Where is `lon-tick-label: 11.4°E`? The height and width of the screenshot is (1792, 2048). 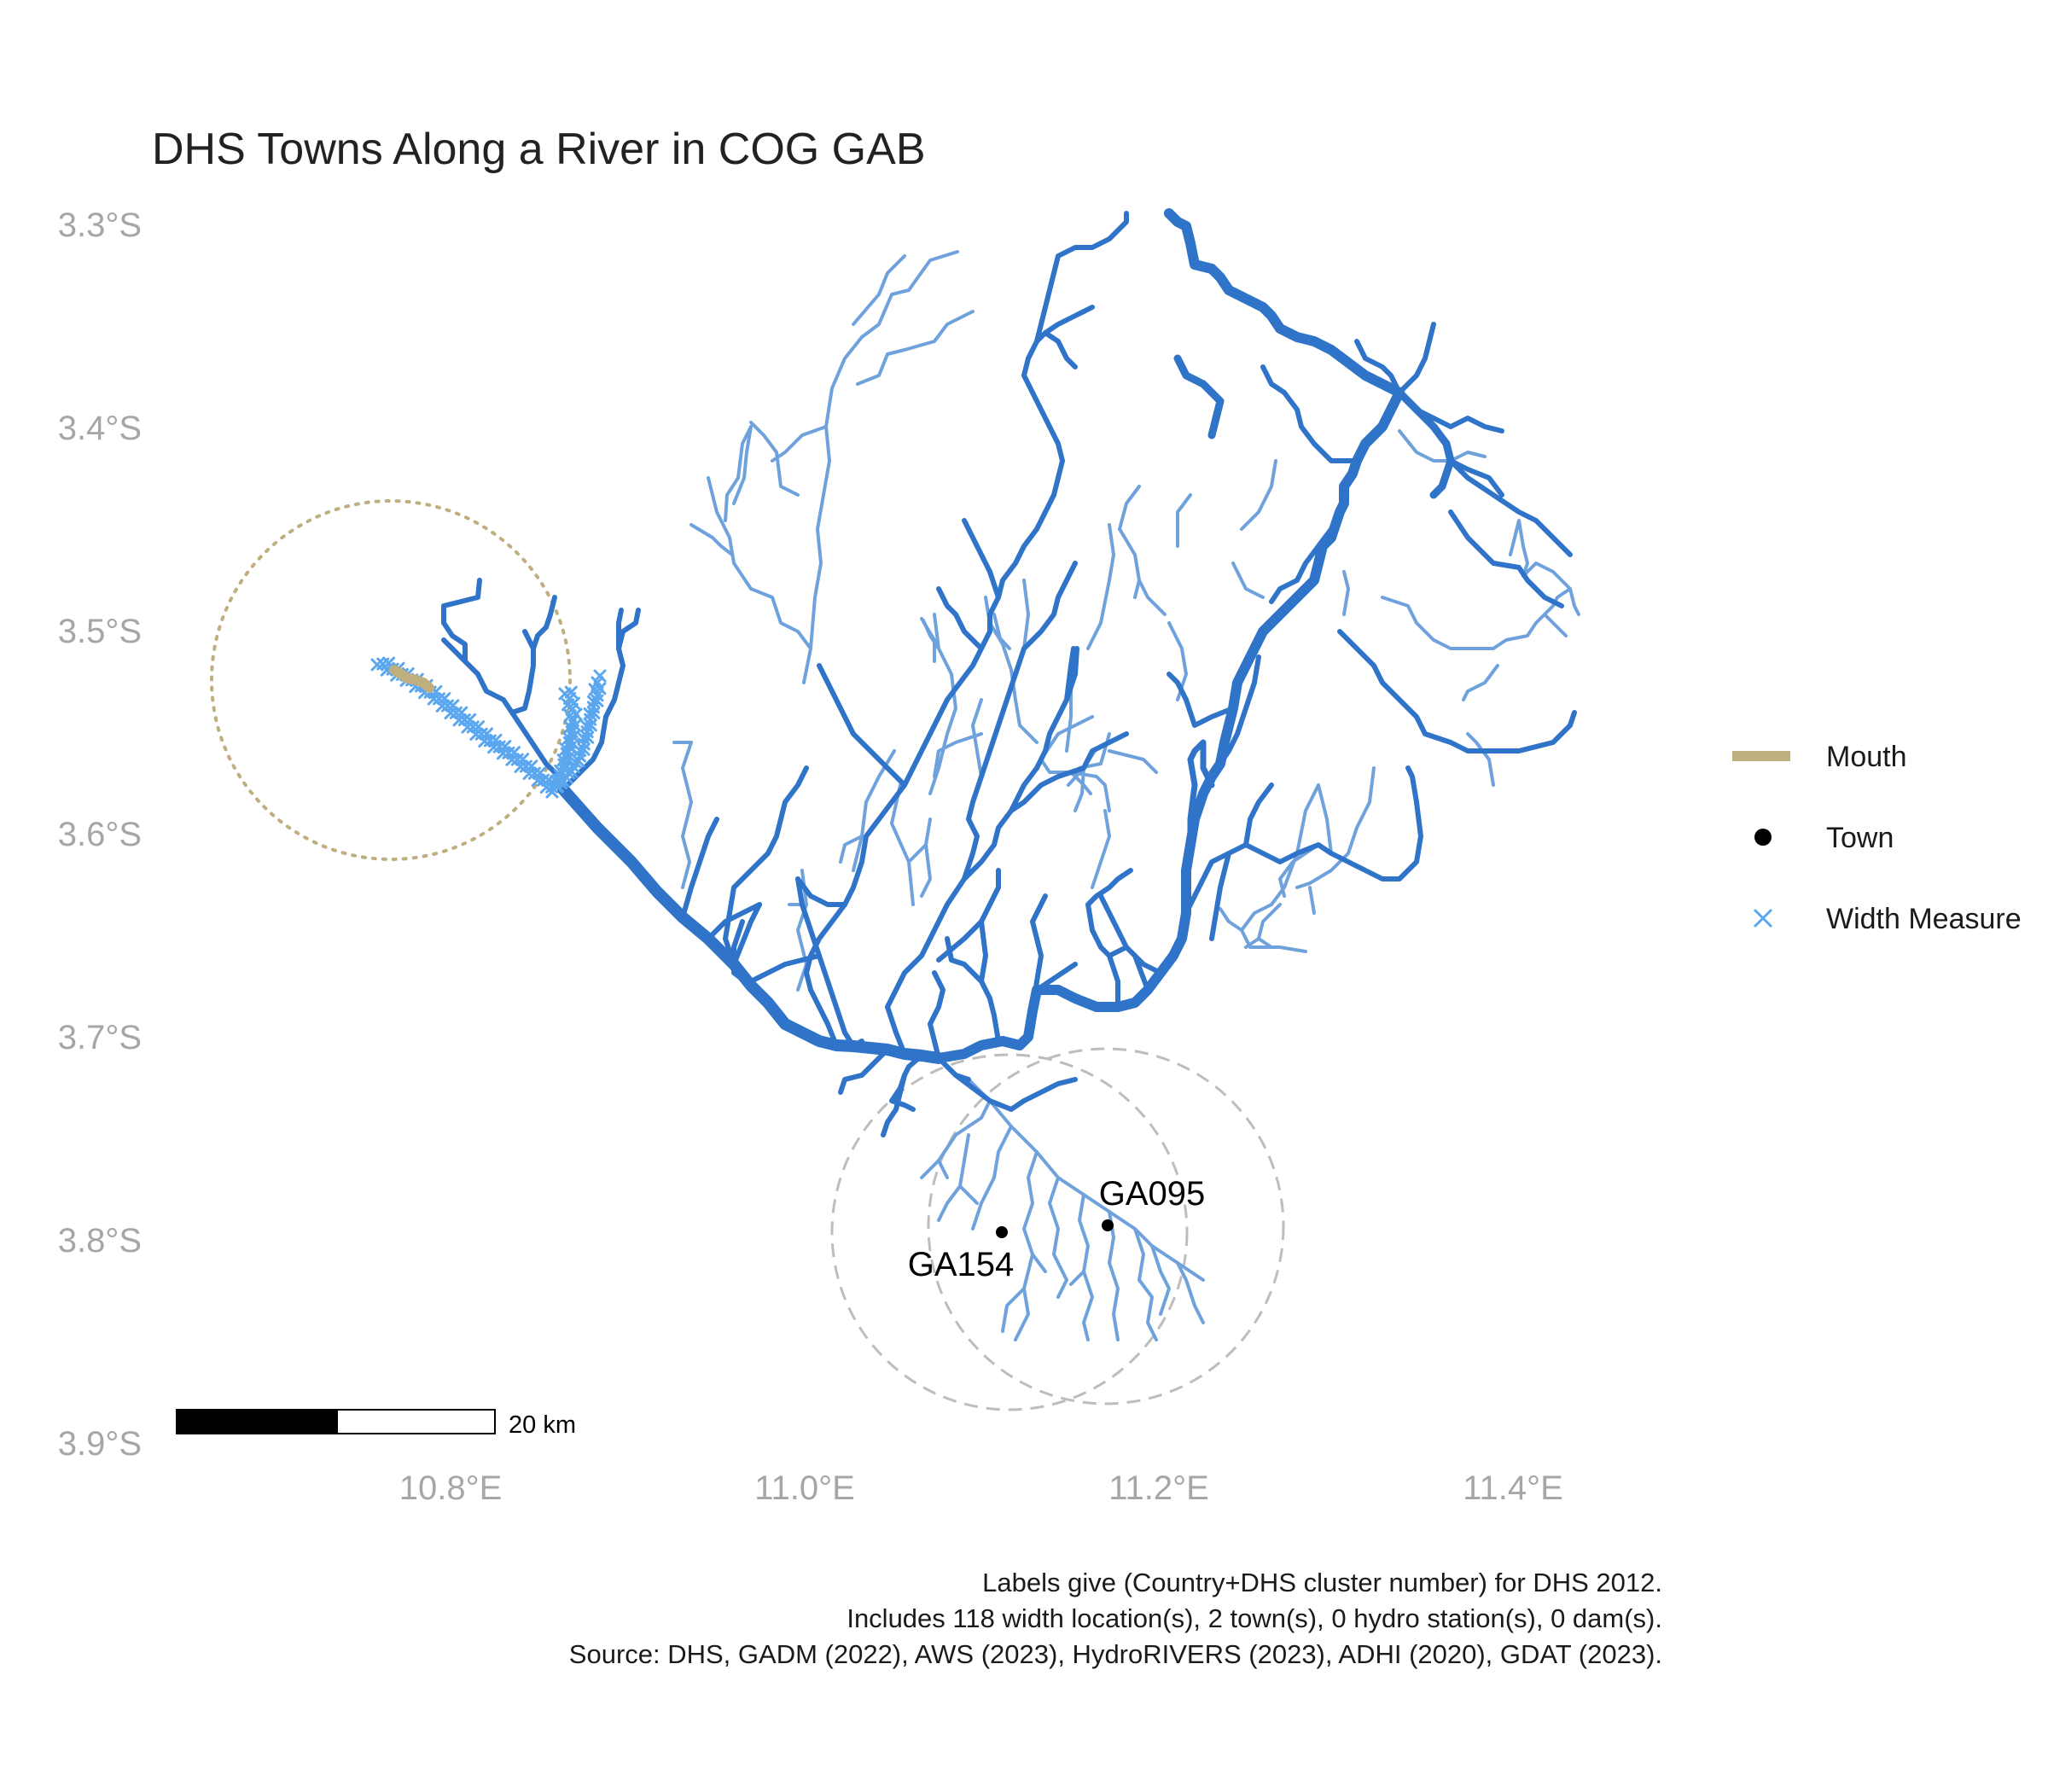
lon-tick-label: 11.4°E is located at coordinates (1513, 1488).